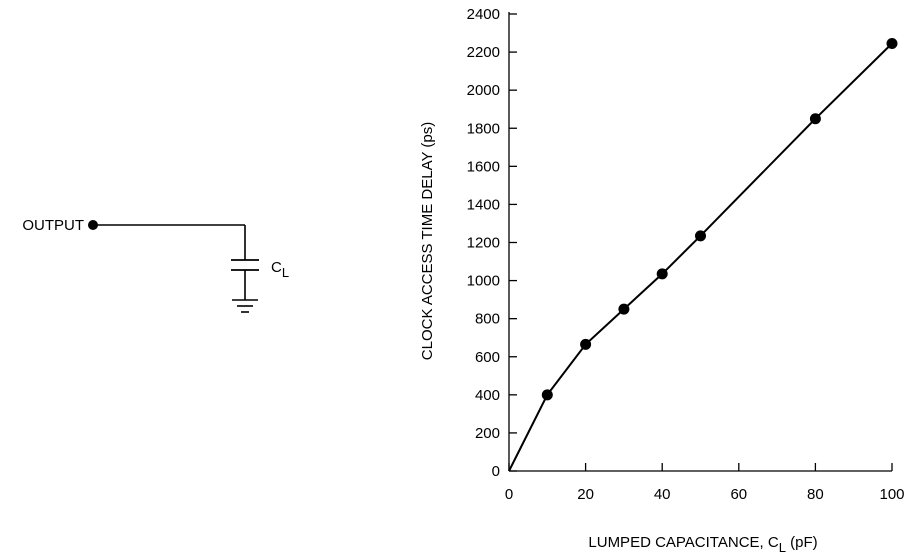 Image resolution: width=914 pixels, height=556 pixels. I want to click on x-axis-title-main: LUMPED CAPACITANCE, C, so click(683, 542).